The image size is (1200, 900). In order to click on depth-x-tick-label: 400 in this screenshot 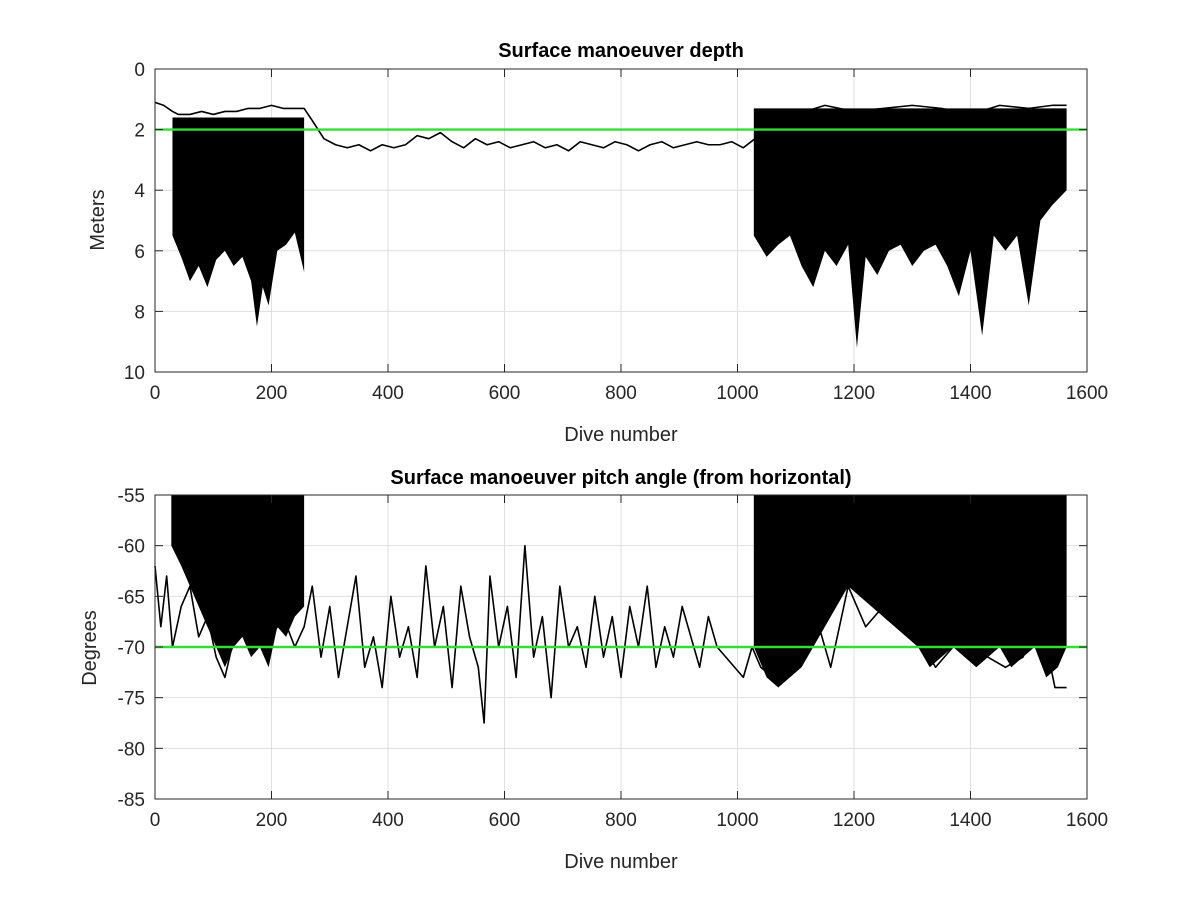, I will do `click(388, 393)`.